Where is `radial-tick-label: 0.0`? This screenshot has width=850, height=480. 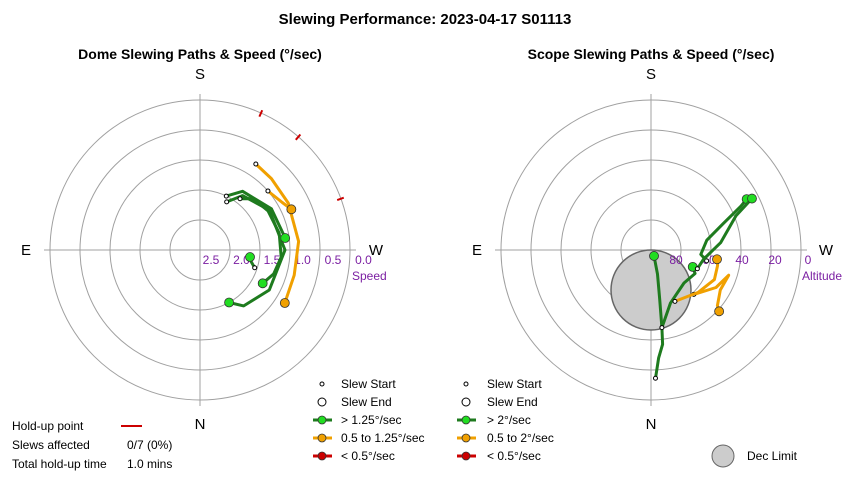
radial-tick-label: 0.0 is located at coordinates (363, 260).